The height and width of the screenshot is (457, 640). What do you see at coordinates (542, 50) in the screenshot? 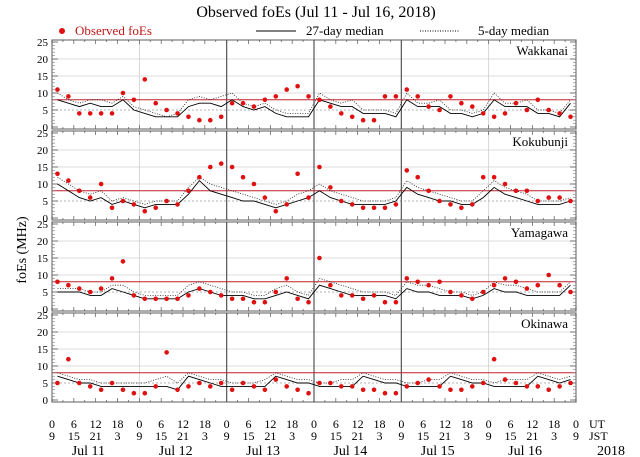
I see `station-label: Wakkanai` at bounding box center [542, 50].